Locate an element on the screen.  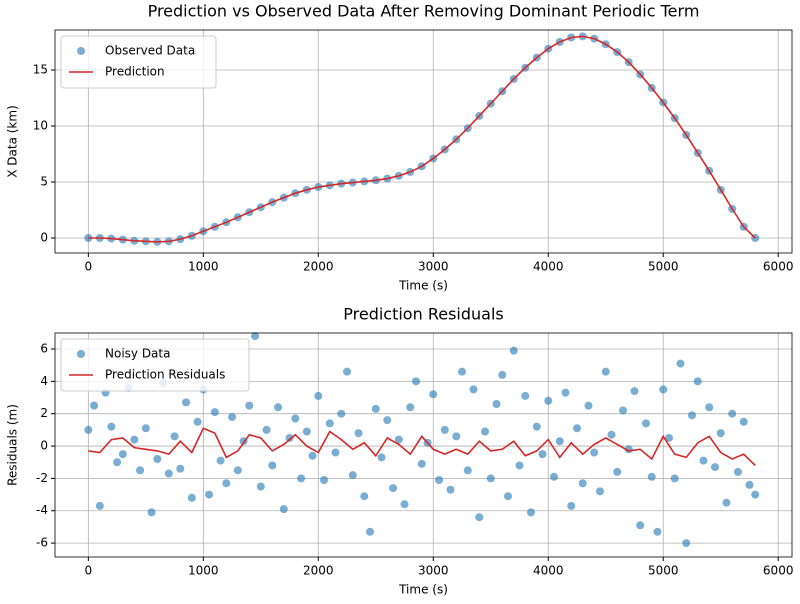
legend-label: Observed Data is located at coordinates (150, 51).